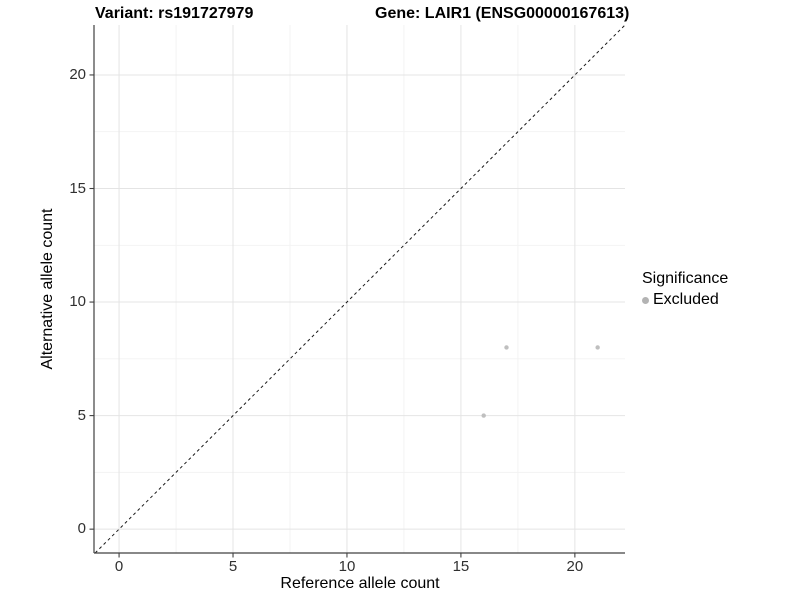 This screenshot has width=800, height=600. What do you see at coordinates (77, 302) in the screenshot?
I see `y-tick-label: 10` at bounding box center [77, 302].